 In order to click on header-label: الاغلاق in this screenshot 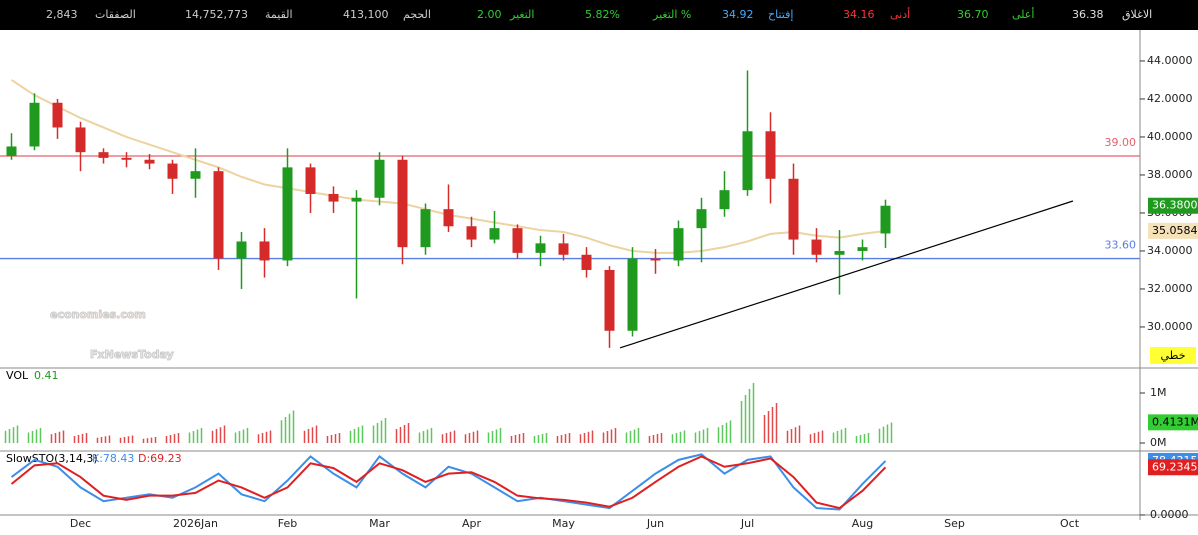, I will do `click(1137, 14)`.